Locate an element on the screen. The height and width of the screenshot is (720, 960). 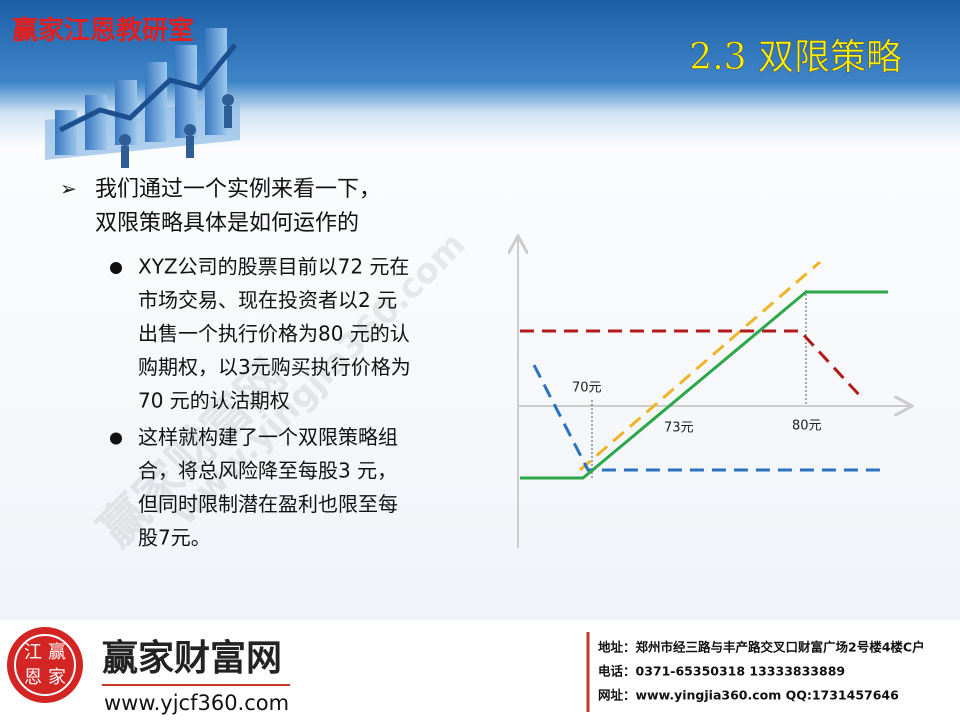
diagram-label: 73元 is located at coordinates (679, 428).